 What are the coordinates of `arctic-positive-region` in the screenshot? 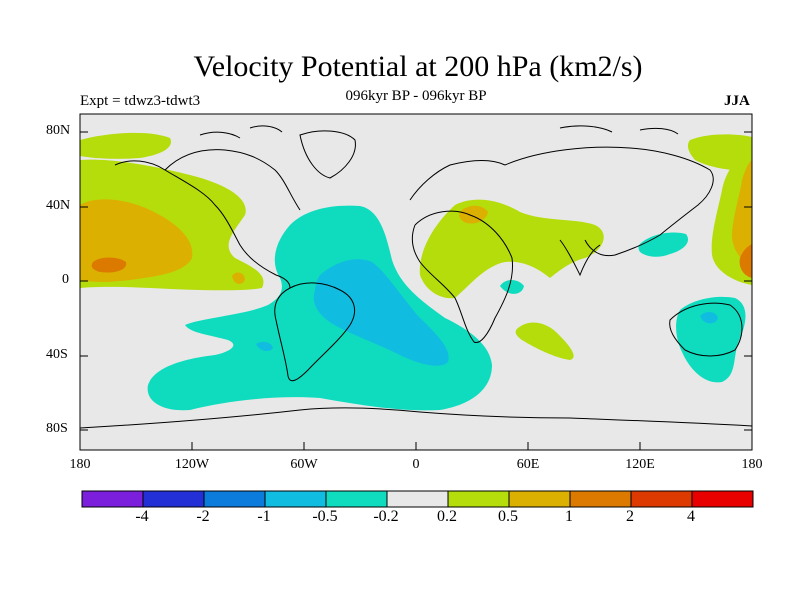 It's located at (125, 145).